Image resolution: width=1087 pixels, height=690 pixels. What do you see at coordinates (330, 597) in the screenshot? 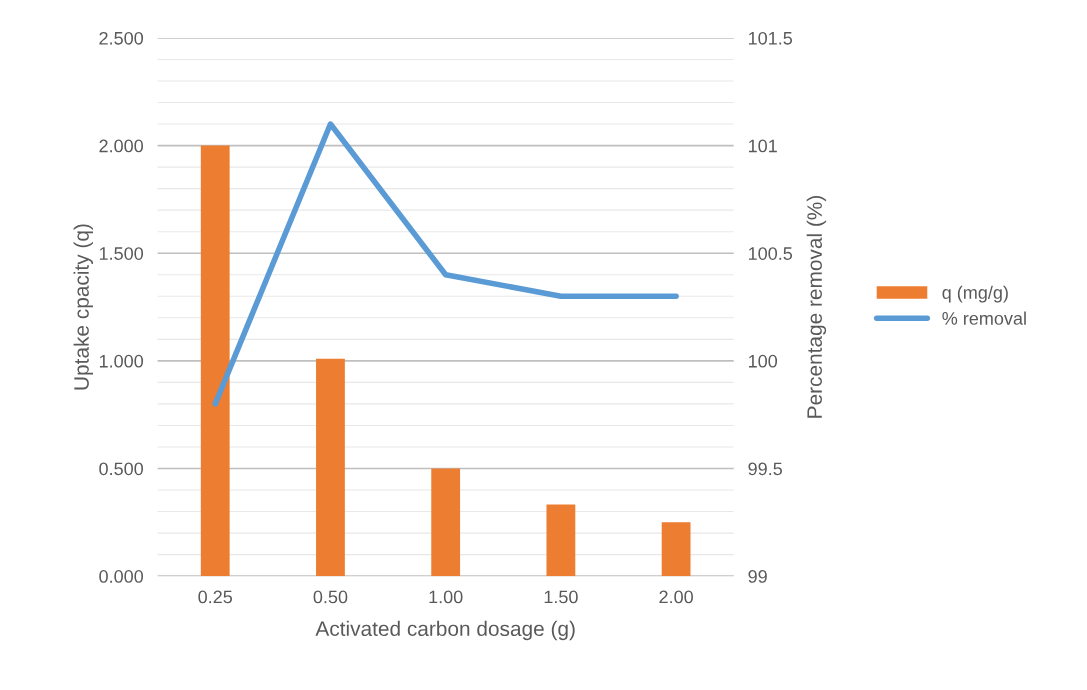
I see `x-tick-label: 0.50` at bounding box center [330, 597].